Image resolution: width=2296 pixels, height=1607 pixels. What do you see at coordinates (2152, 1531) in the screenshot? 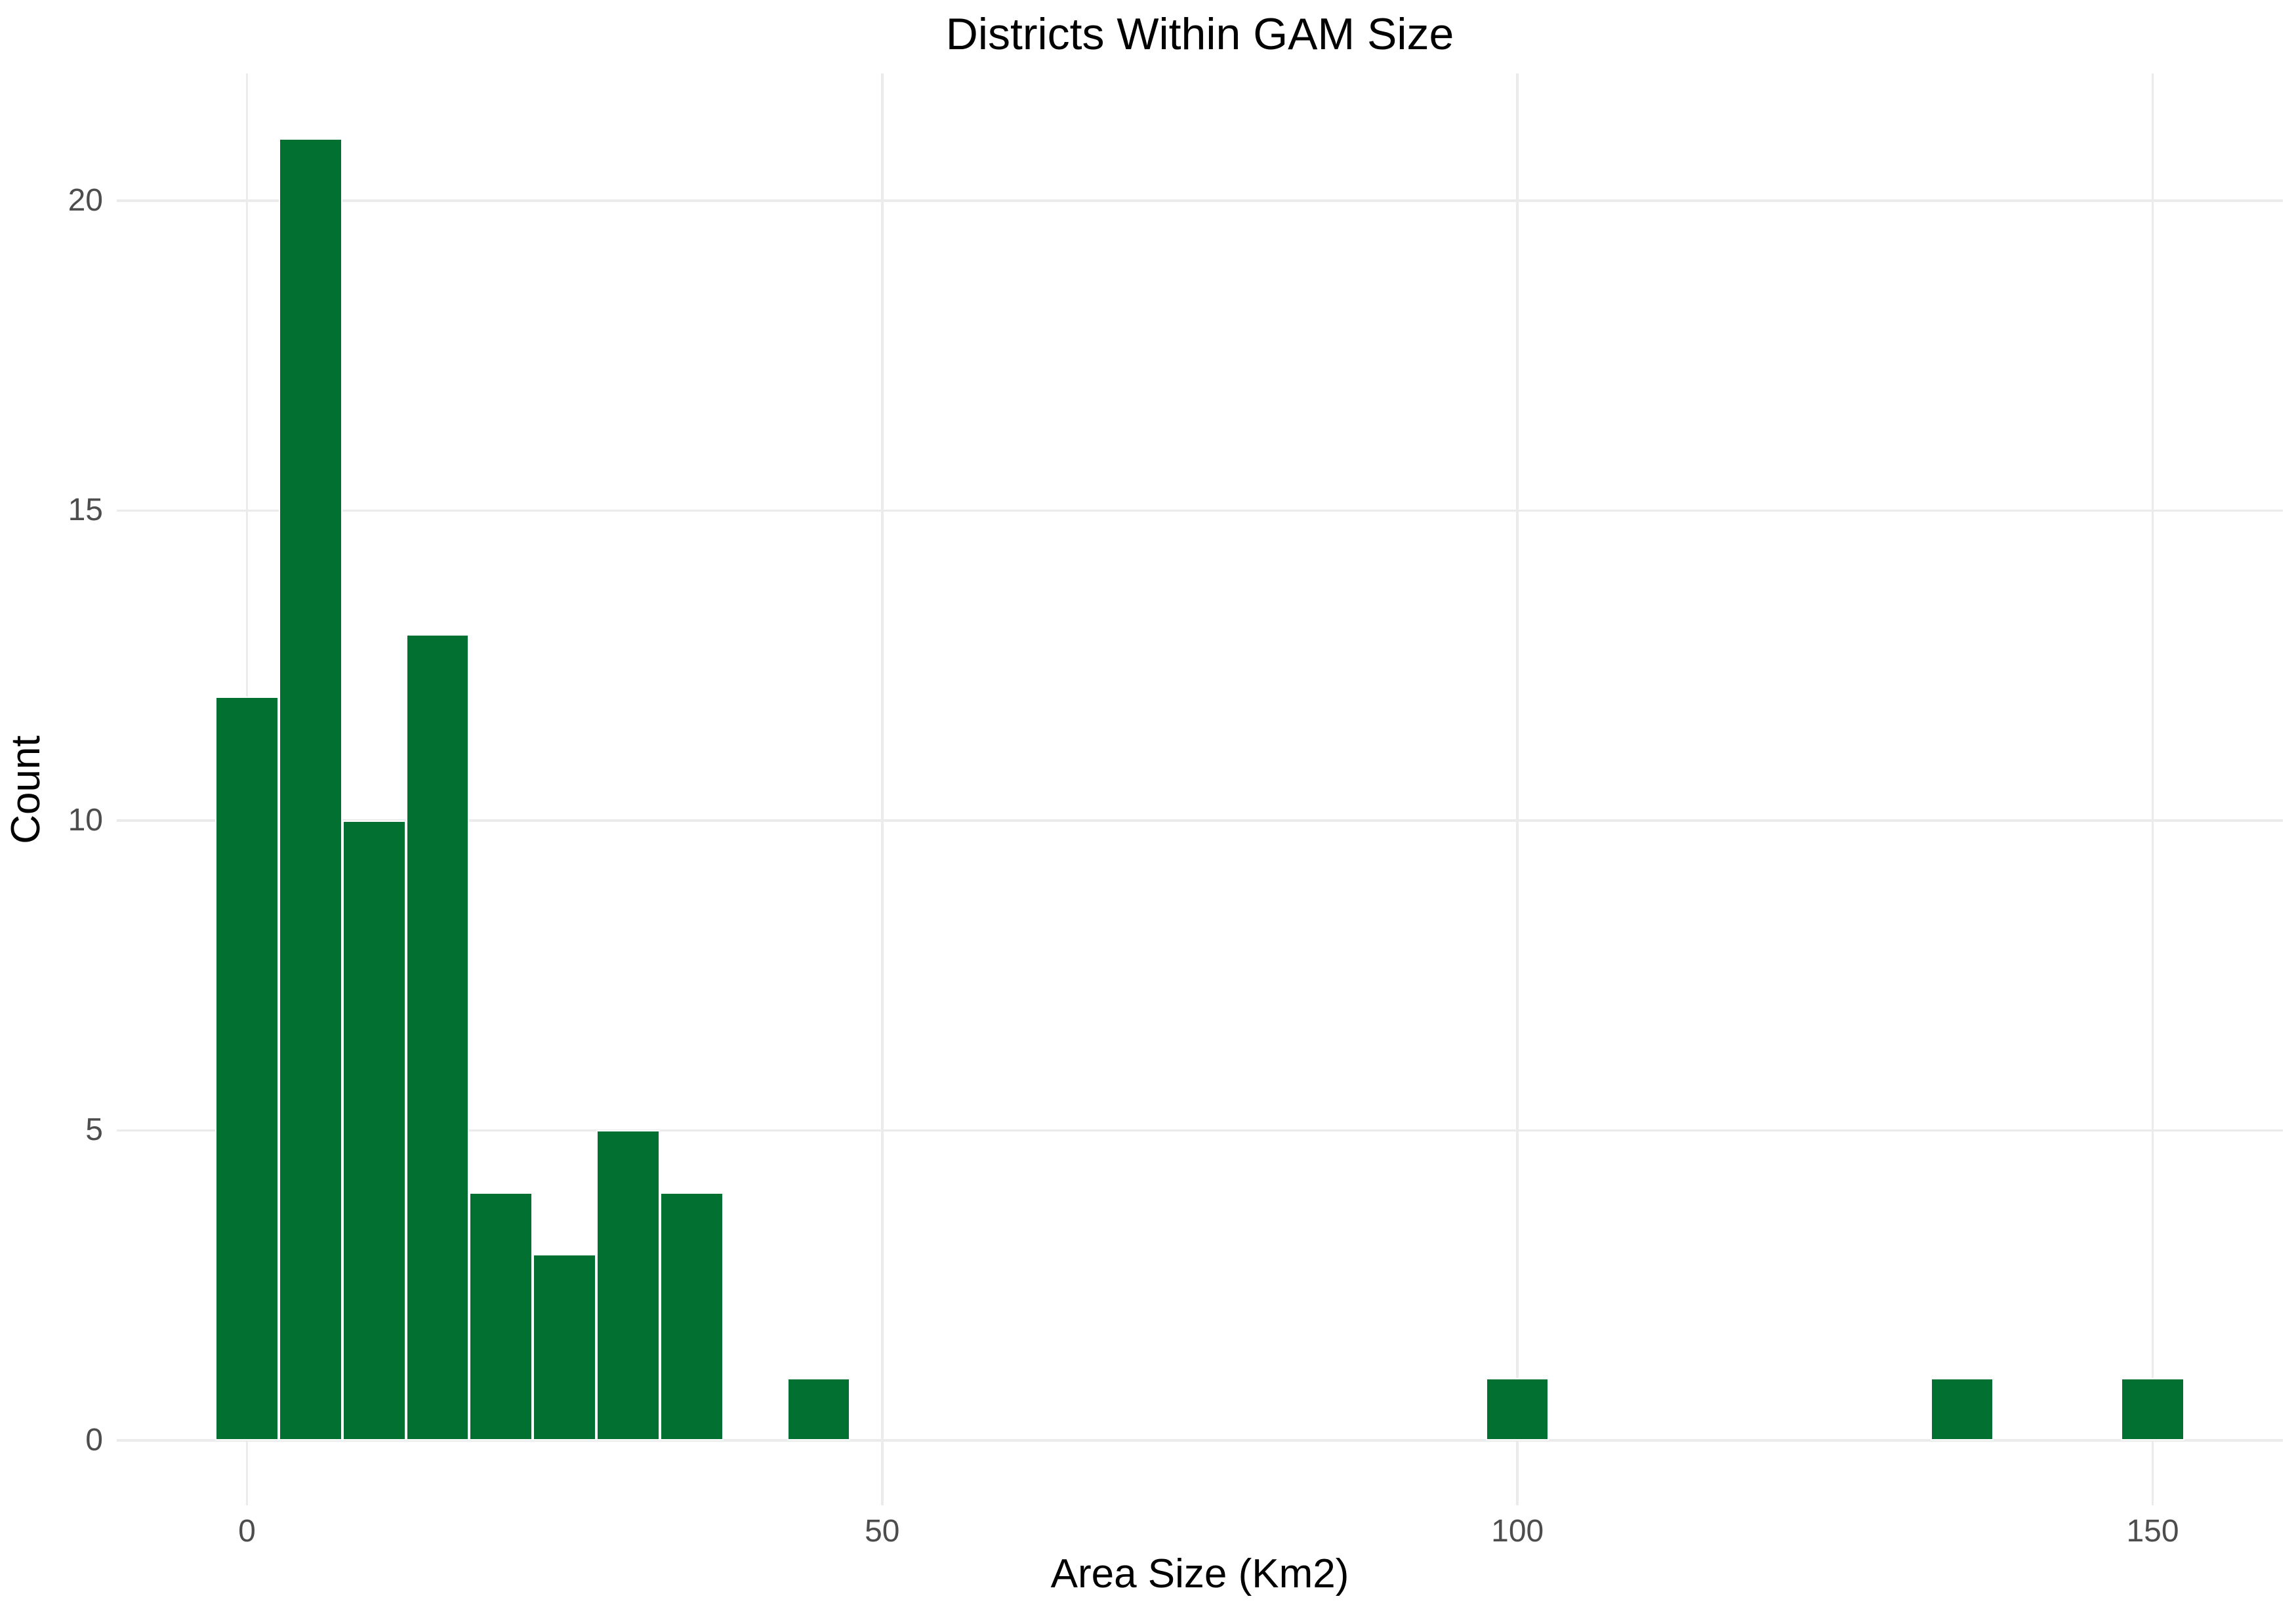
I see `x-tick-label-150: 150` at bounding box center [2152, 1531].